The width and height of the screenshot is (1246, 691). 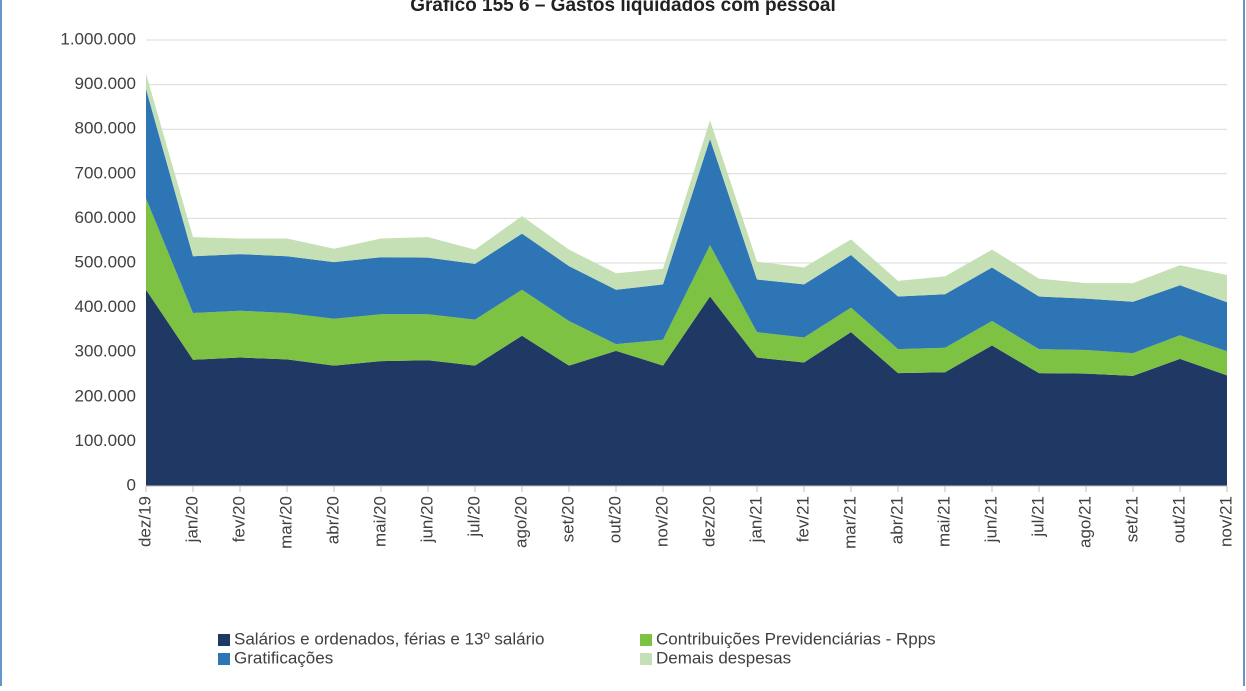 I want to click on x-tick-label: dez/19, so click(x=144, y=521).